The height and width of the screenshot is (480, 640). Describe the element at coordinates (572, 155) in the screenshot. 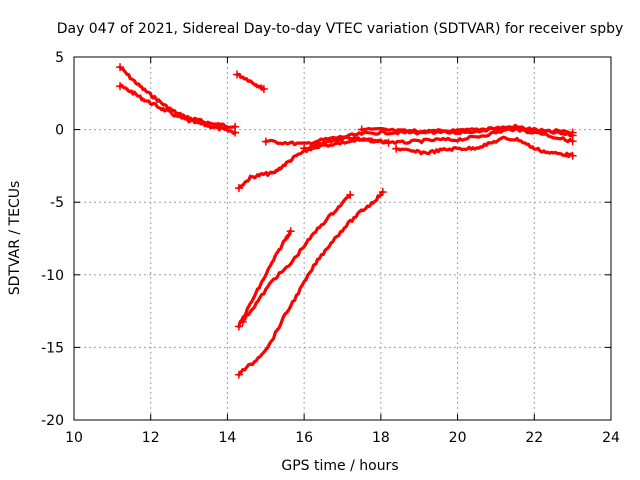

I see `series-track-lower-afternoon-end-marker` at that location.